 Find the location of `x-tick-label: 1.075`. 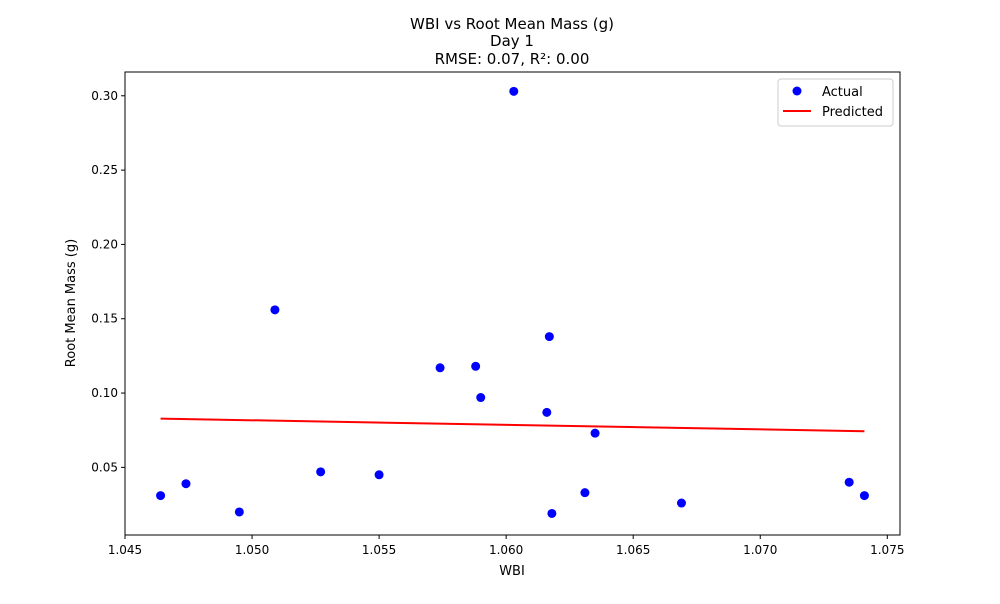

x-tick-label: 1.075 is located at coordinates (887, 550).